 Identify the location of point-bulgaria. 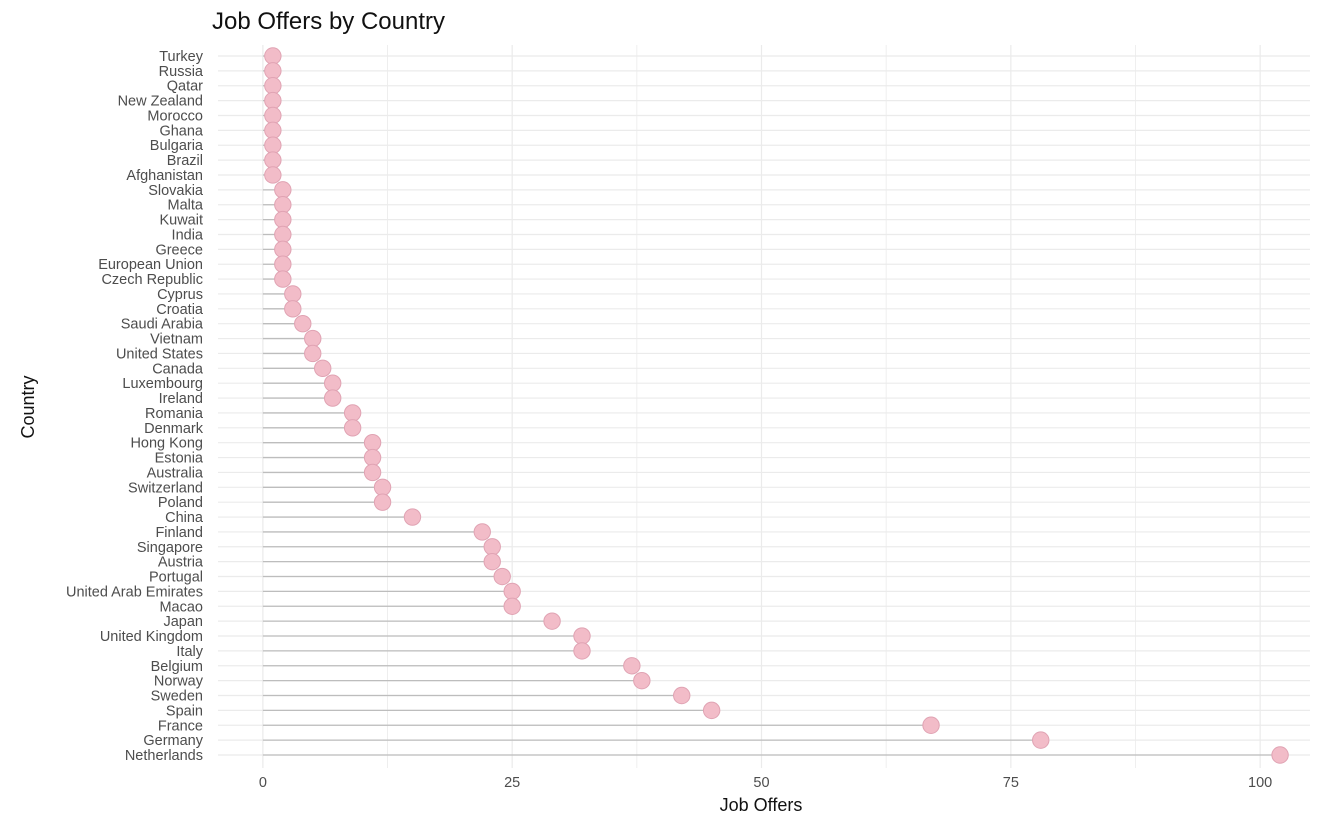
(273, 145).